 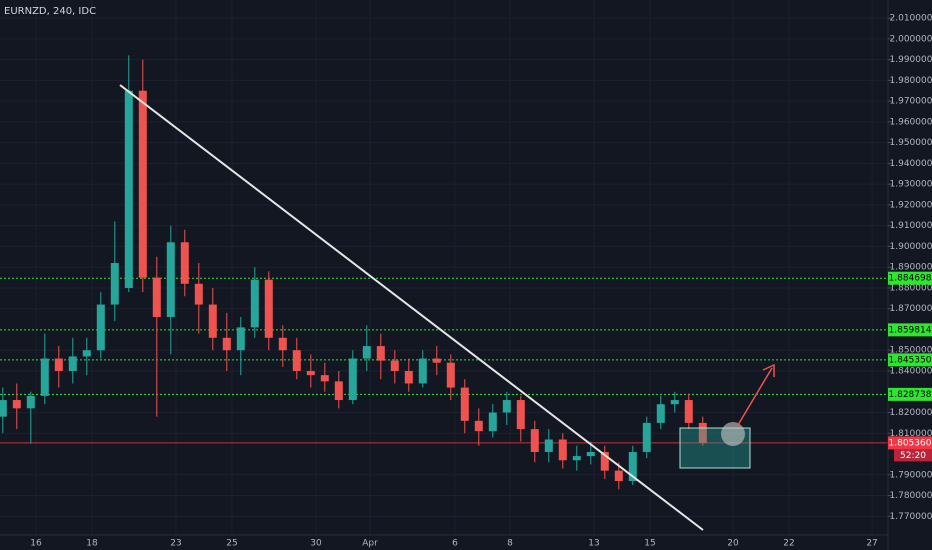 What do you see at coordinates (871, 544) in the screenshot?
I see `x-tick-label: 27` at bounding box center [871, 544].